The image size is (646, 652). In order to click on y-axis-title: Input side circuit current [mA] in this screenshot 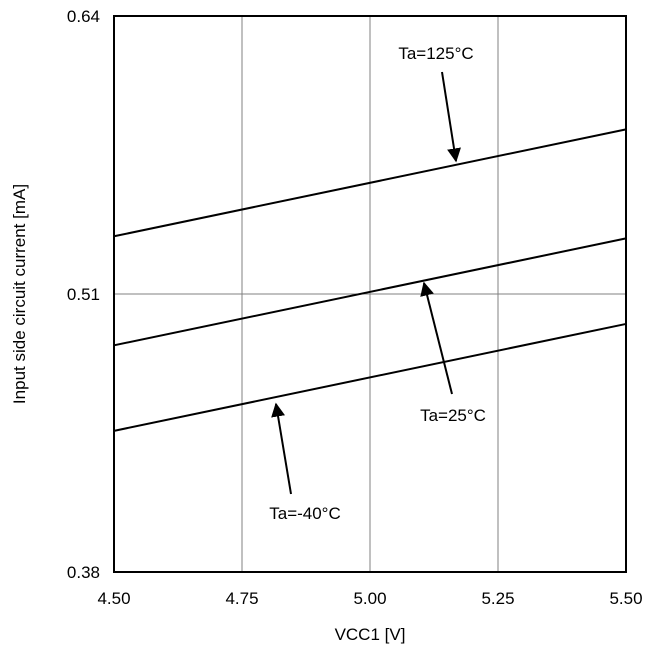, I will do `click(19, 294)`.